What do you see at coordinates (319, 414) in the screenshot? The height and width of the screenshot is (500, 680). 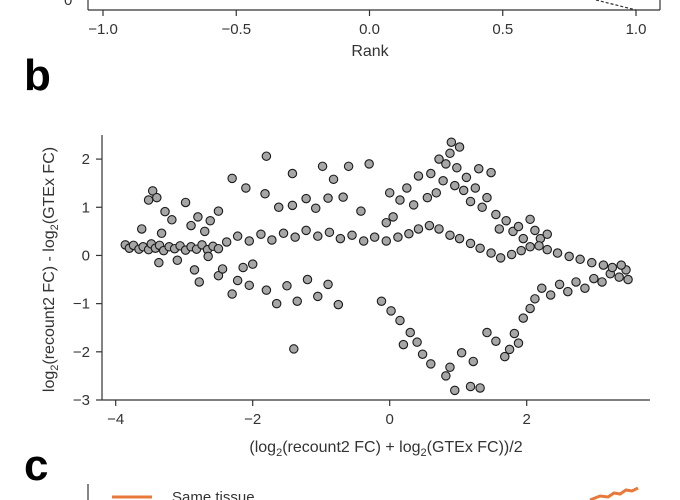 I see `x-axis-ticks: −4 −2 0 2` at bounding box center [319, 414].